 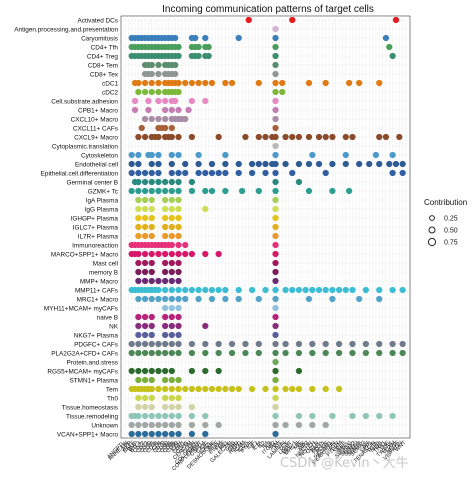 What do you see at coordinates (251, 445) in the screenshot?
I see `x-tick-label: IGF` at bounding box center [251, 445].